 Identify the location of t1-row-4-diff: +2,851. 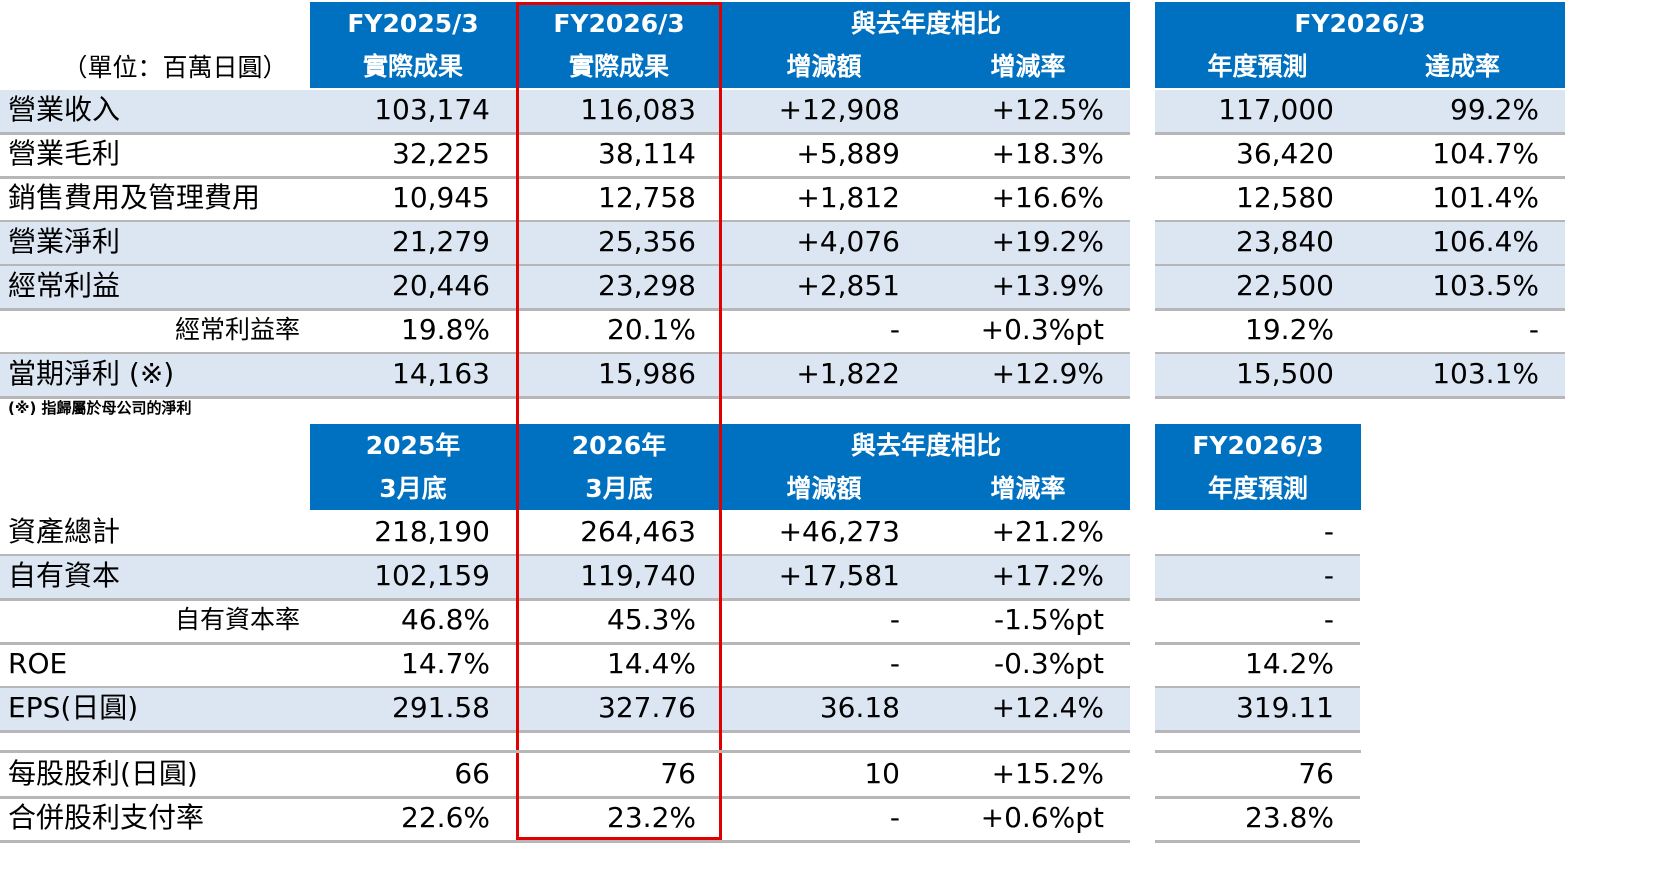
(824, 287).